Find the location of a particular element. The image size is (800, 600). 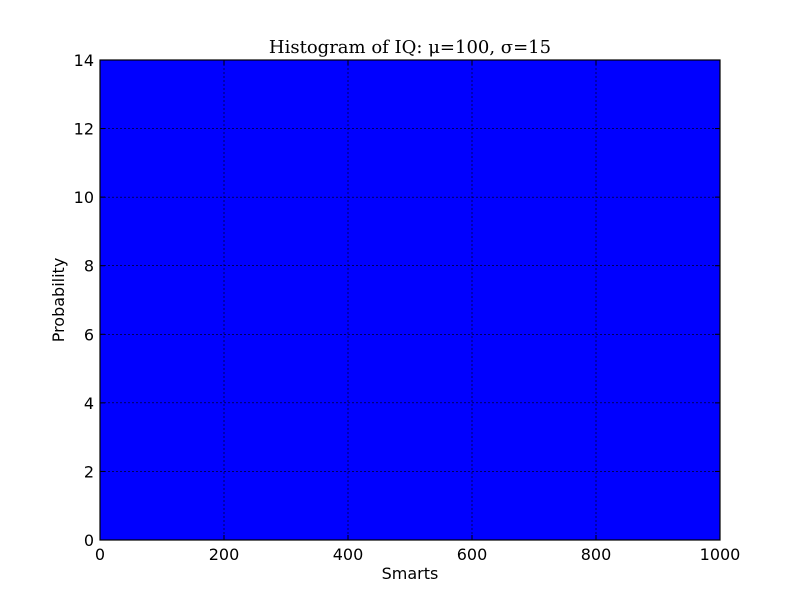

chart-title: Histogram of IQ: μ=100, σ=15 is located at coordinates (410, 47).